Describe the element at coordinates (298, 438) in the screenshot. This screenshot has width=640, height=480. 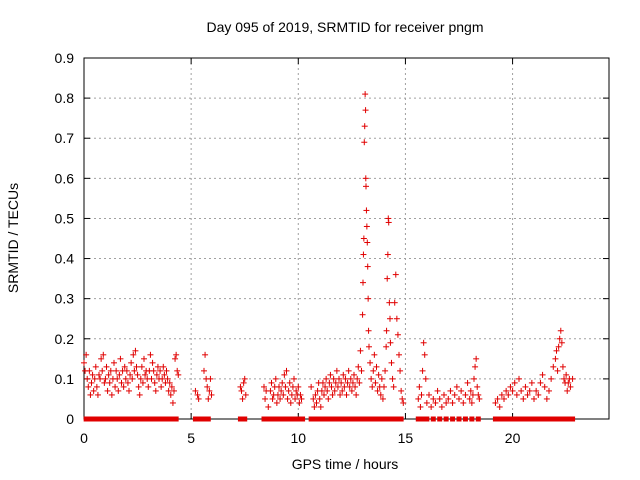
I see `x-tick-label: 10` at that location.